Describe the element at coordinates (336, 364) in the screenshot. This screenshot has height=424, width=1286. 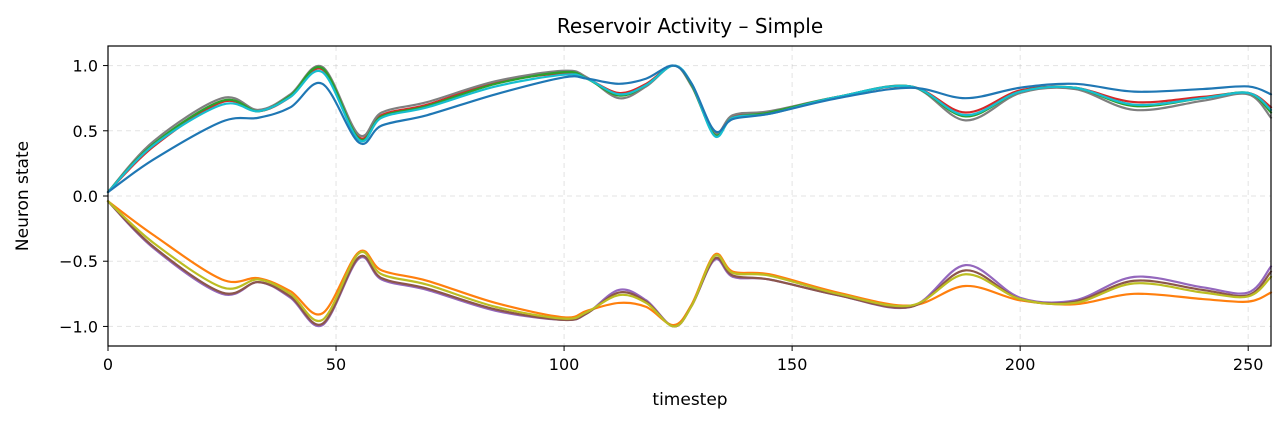
I see `x-tick-label: 50` at that location.